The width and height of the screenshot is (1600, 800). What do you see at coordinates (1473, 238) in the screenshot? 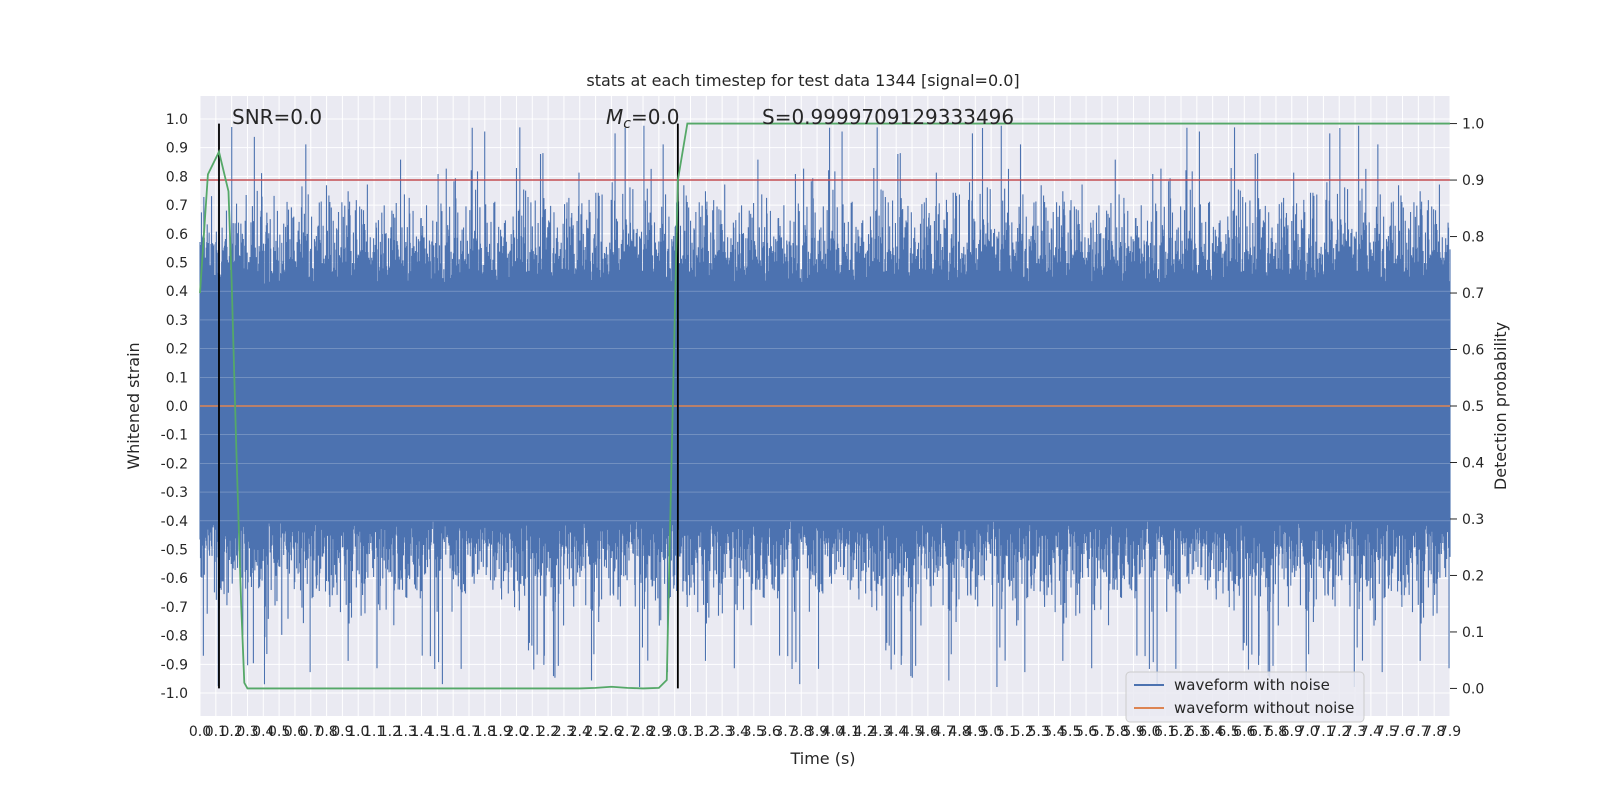
I see `y-right-tick-label: 0.8` at bounding box center [1473, 238].